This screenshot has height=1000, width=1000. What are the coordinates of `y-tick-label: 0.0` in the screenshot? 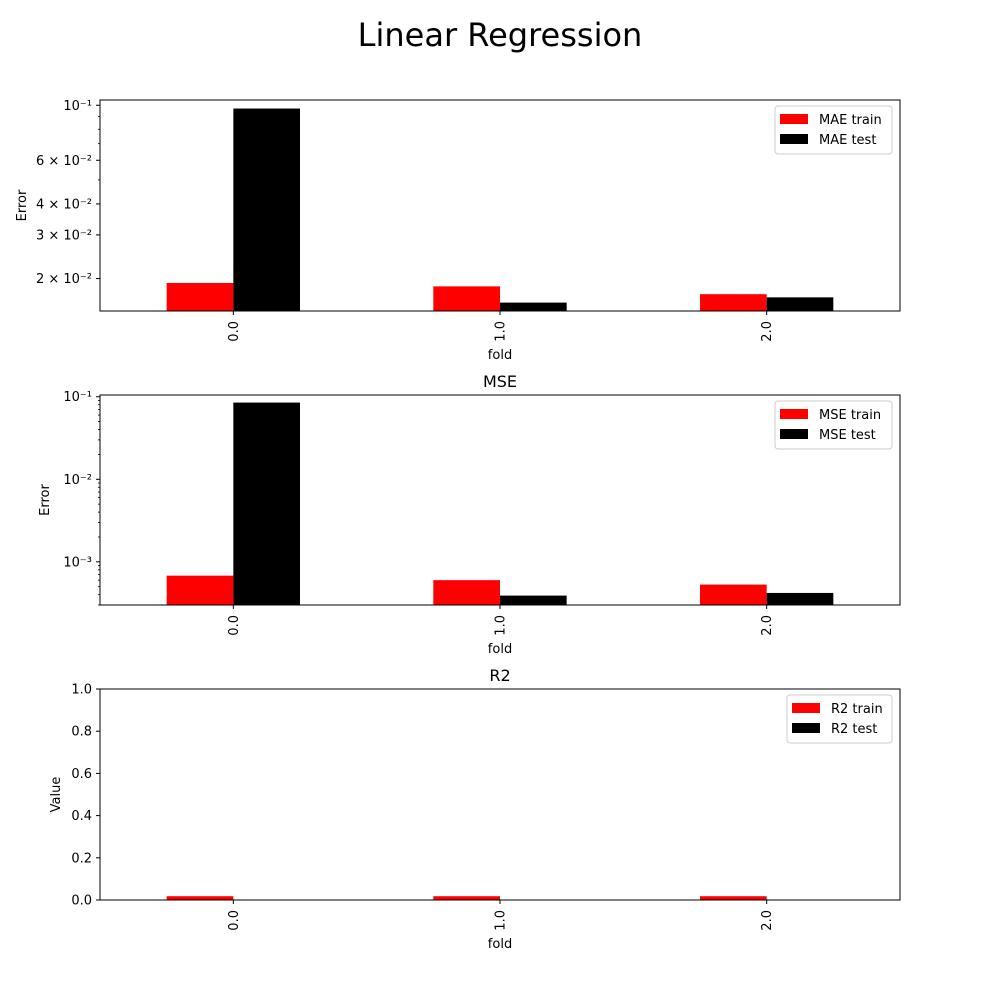 It's located at (81, 901).